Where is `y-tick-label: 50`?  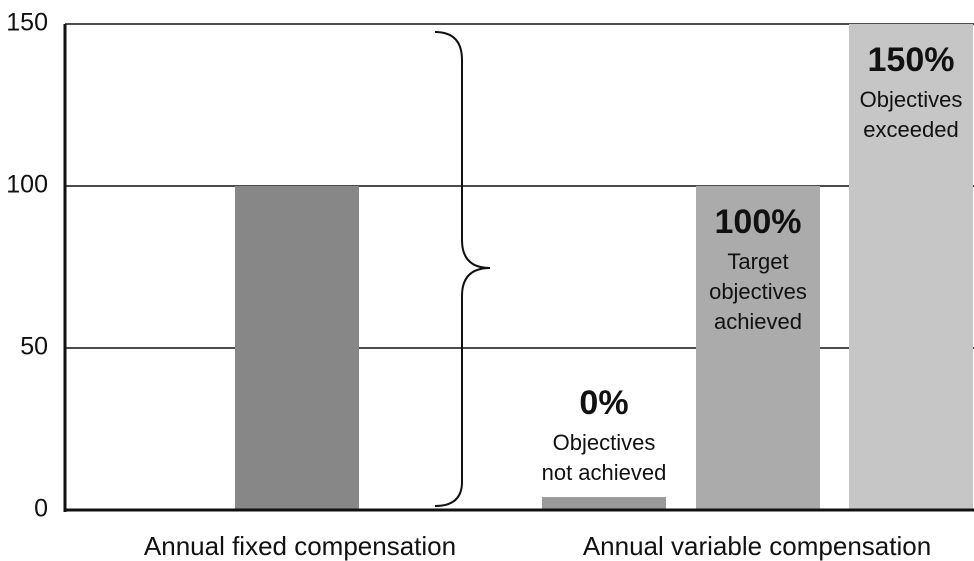
y-tick-label: 50 is located at coordinates (34, 347).